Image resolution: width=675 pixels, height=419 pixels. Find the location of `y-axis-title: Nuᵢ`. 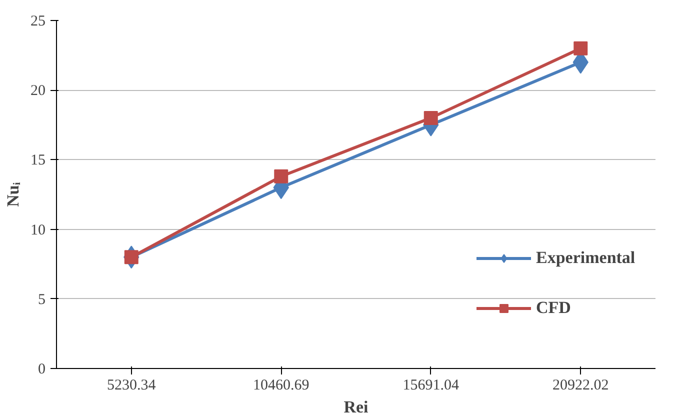

y-axis-title: Nuᵢ is located at coordinates (13, 194).